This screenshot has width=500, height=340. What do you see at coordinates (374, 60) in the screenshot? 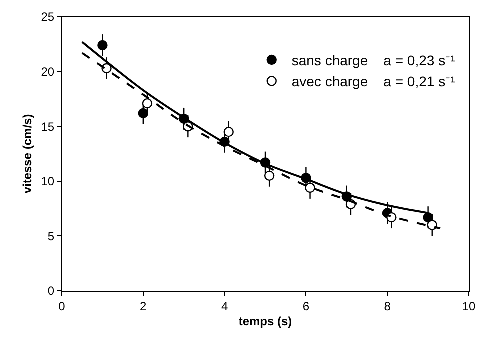
I see `legend-label: sans charge a = 0,23 s⁻¹` at bounding box center [374, 60].